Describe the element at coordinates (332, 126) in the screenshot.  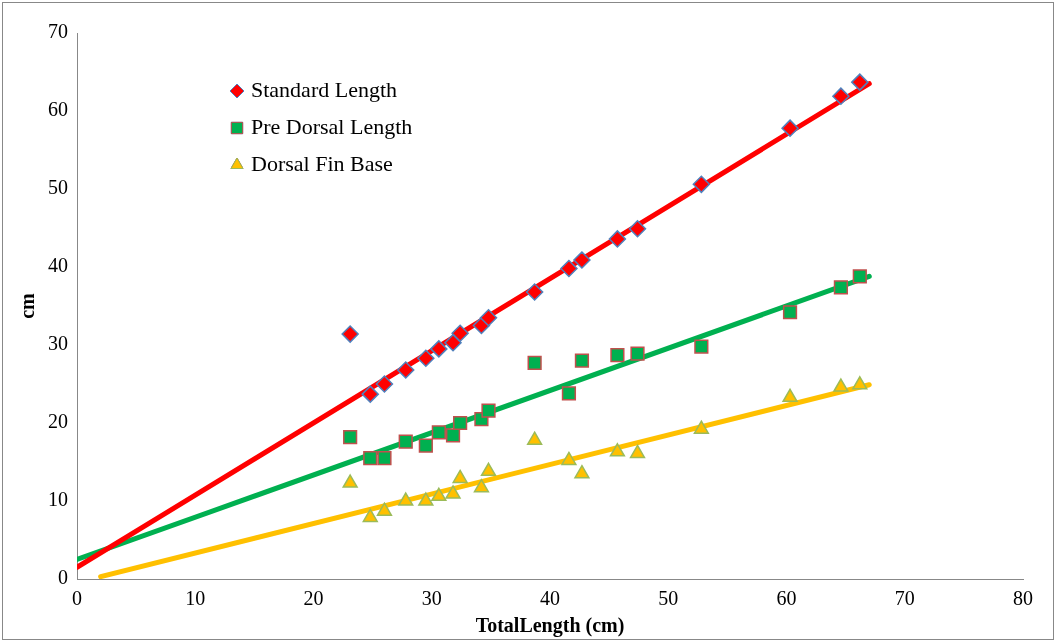
I see `legend-label: Pre Dorsal Length` at that location.